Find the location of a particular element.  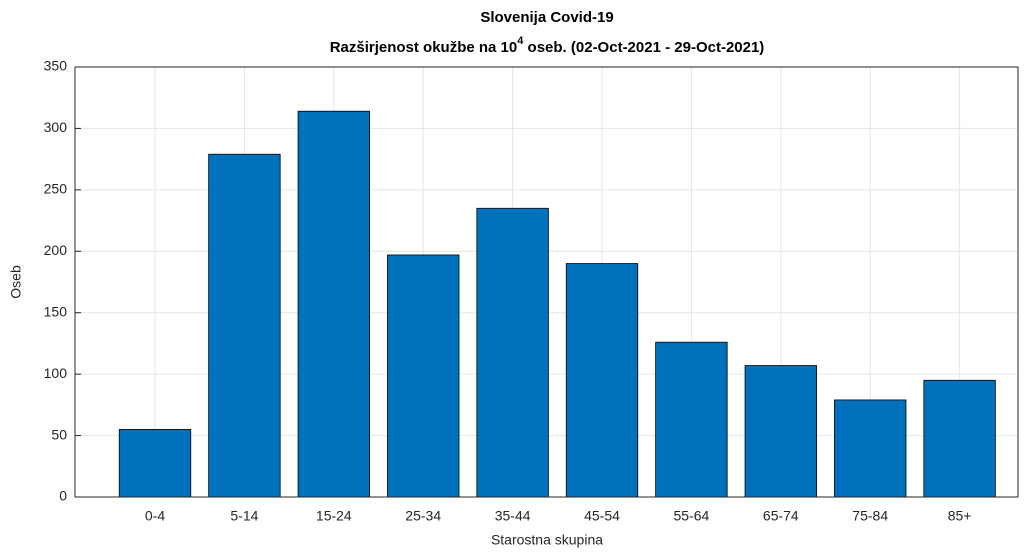

y-tick-label: 50 is located at coordinates (59, 434).